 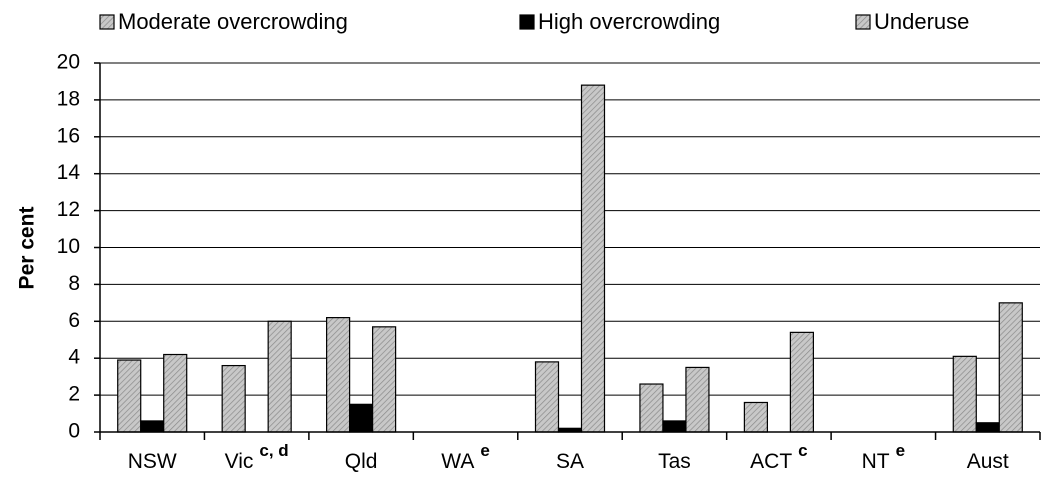 I want to click on y-tick-label: 12, so click(x=68, y=209).